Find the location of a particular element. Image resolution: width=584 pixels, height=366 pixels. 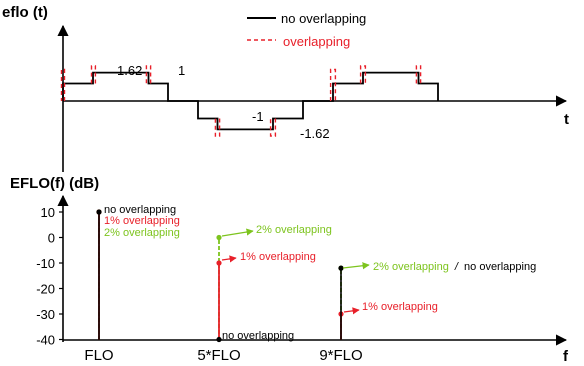

level-label-pos-low: 1 is located at coordinates (181, 70).